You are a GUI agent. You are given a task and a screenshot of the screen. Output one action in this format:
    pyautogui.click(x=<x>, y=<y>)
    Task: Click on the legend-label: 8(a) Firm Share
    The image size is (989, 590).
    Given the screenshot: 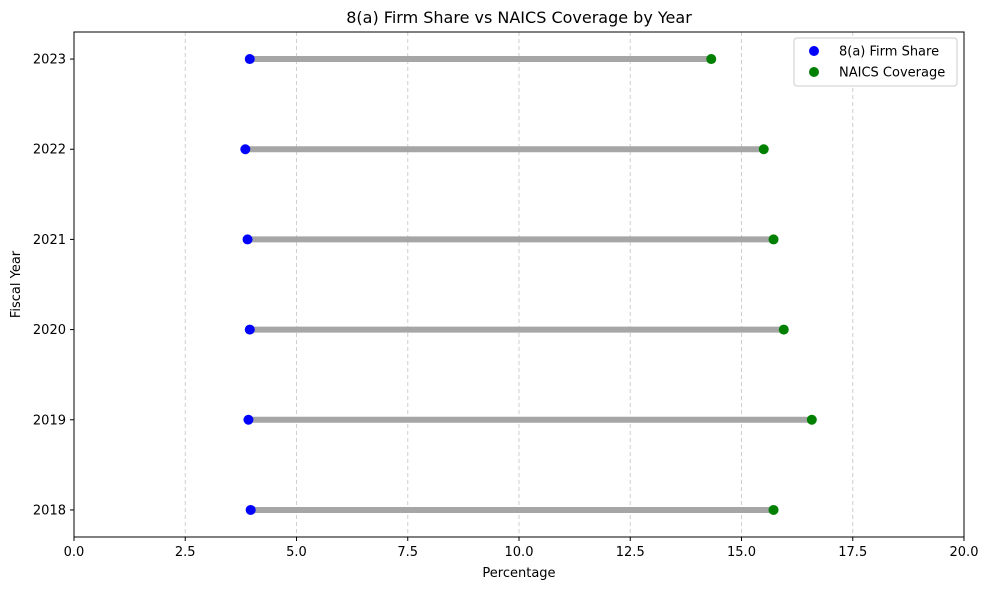 What is the action you would take?
    pyautogui.click(x=889, y=52)
    